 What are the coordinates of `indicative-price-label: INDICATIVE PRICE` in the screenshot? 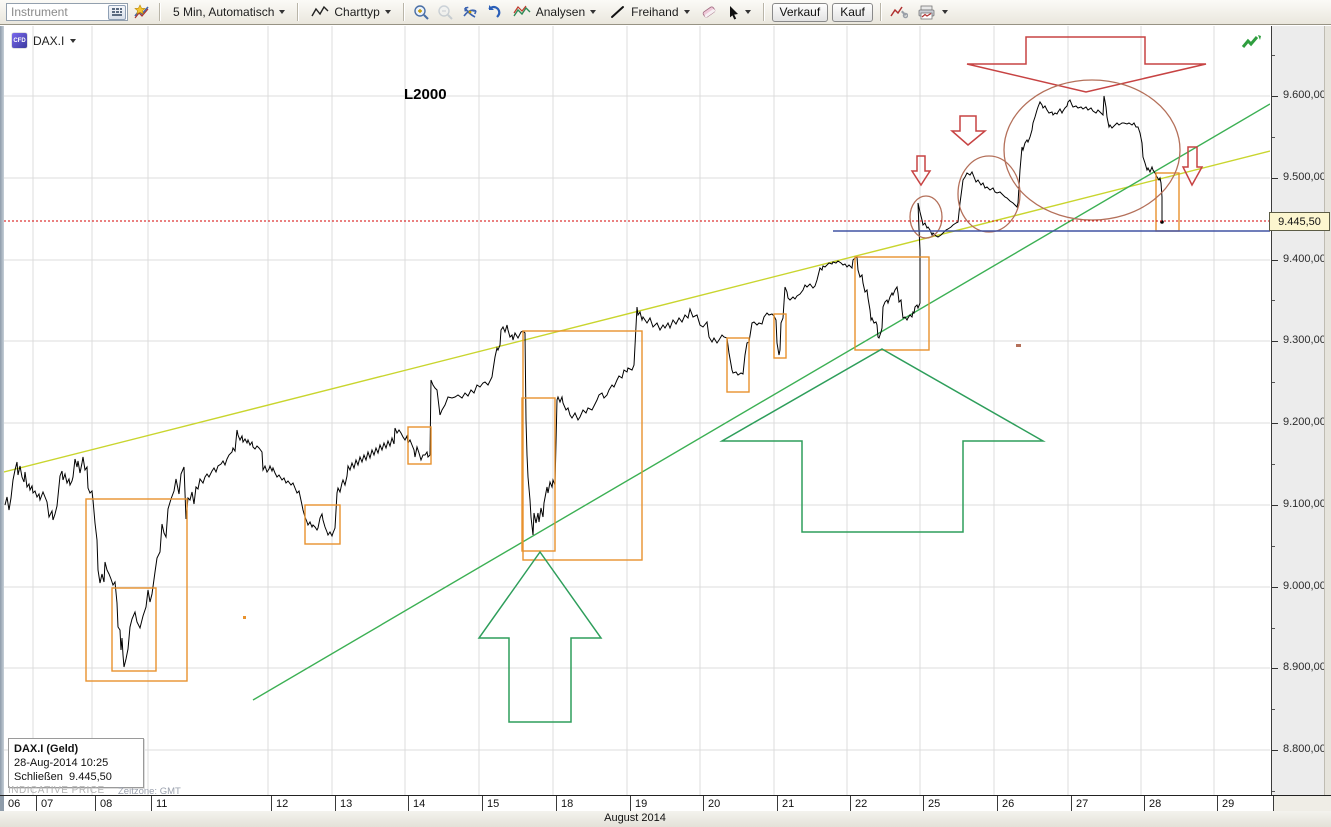 It's located at (56, 790).